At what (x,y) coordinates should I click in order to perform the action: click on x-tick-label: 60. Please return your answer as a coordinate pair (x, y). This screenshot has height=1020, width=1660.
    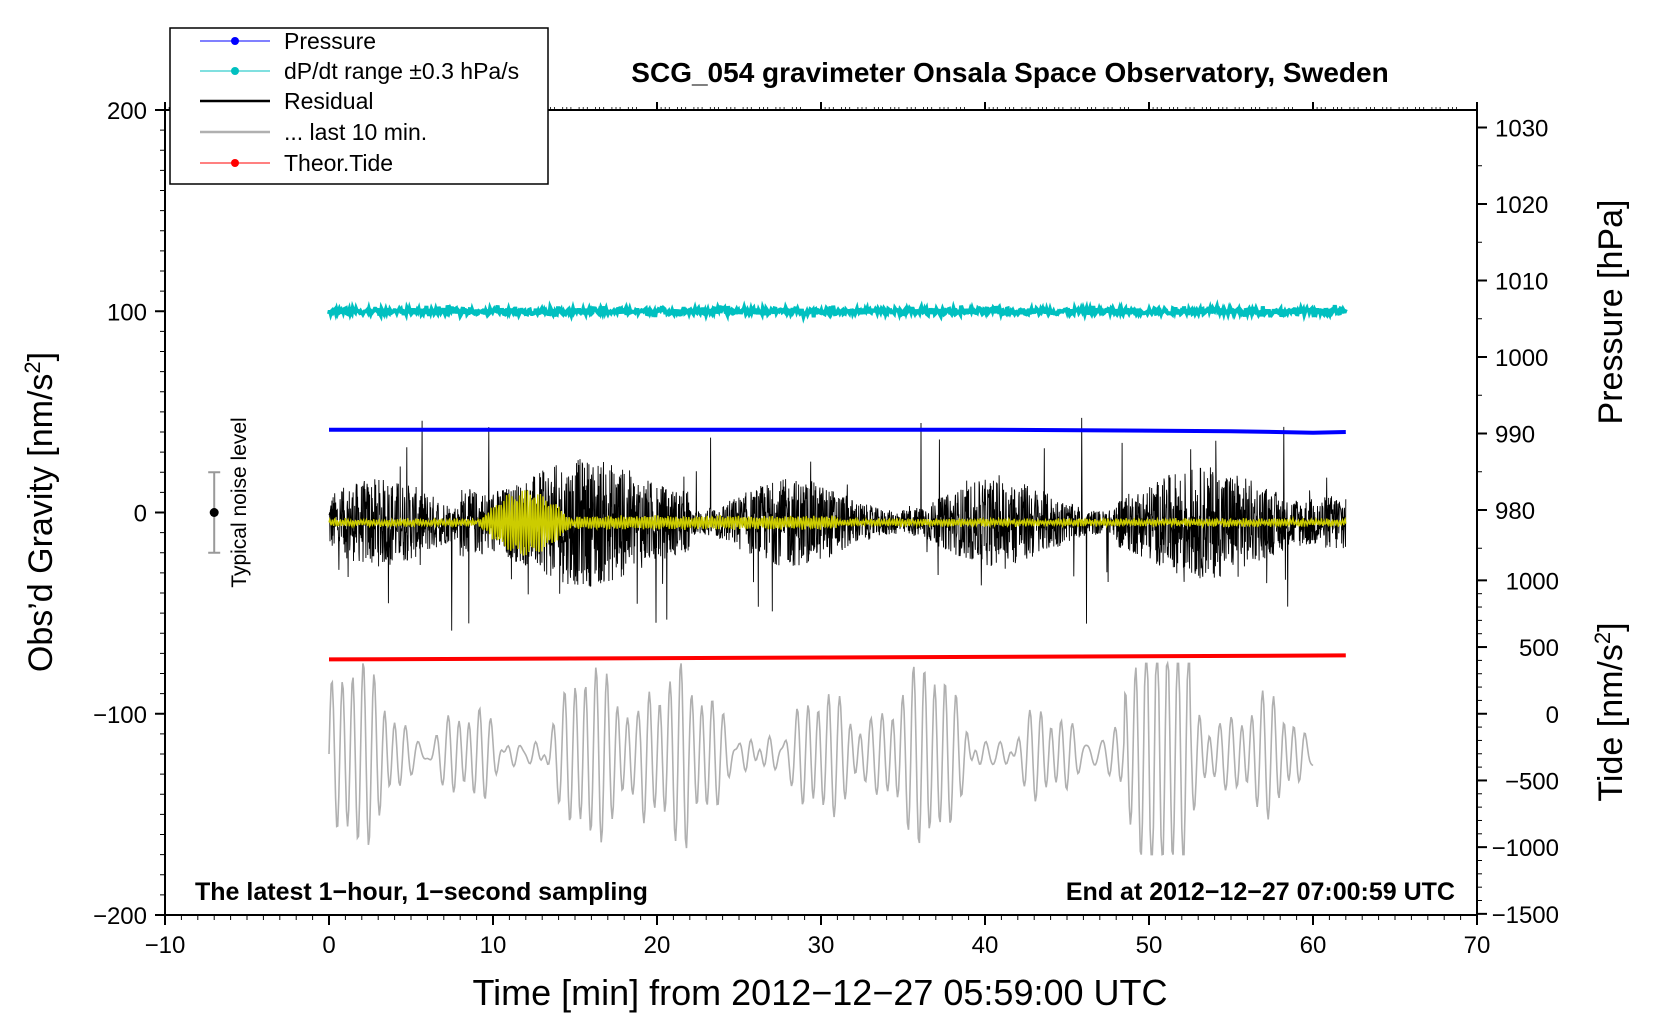
    Looking at the image, I should click on (1313, 945).